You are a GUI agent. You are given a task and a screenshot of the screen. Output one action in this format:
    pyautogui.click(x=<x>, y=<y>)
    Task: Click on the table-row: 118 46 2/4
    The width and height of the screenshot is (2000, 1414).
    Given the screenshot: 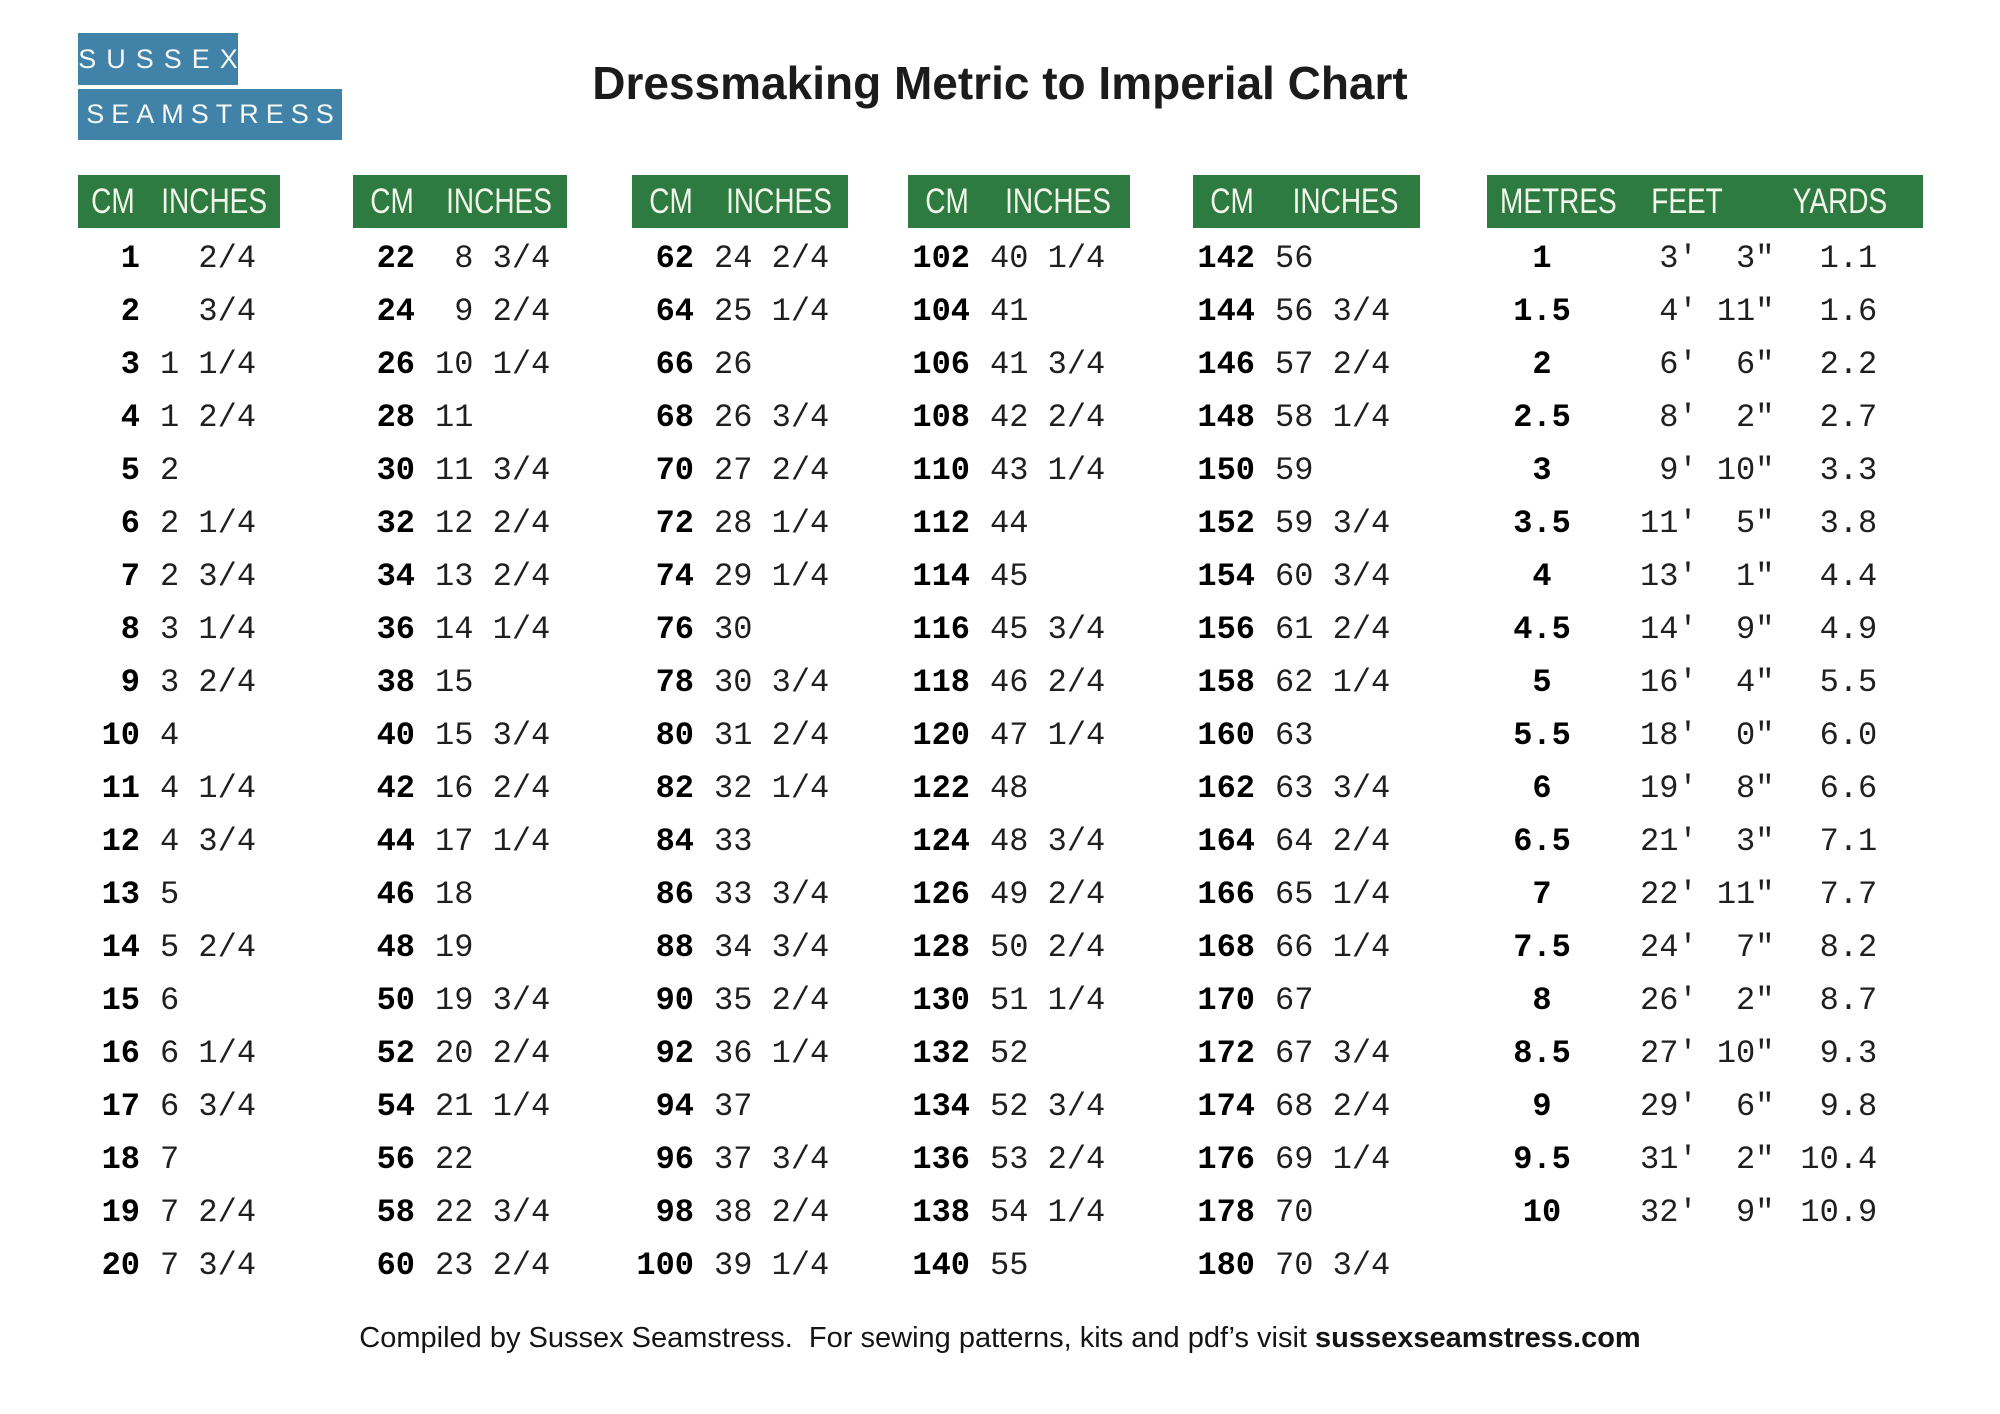 What is the action you would take?
    pyautogui.click(x=1019, y=682)
    